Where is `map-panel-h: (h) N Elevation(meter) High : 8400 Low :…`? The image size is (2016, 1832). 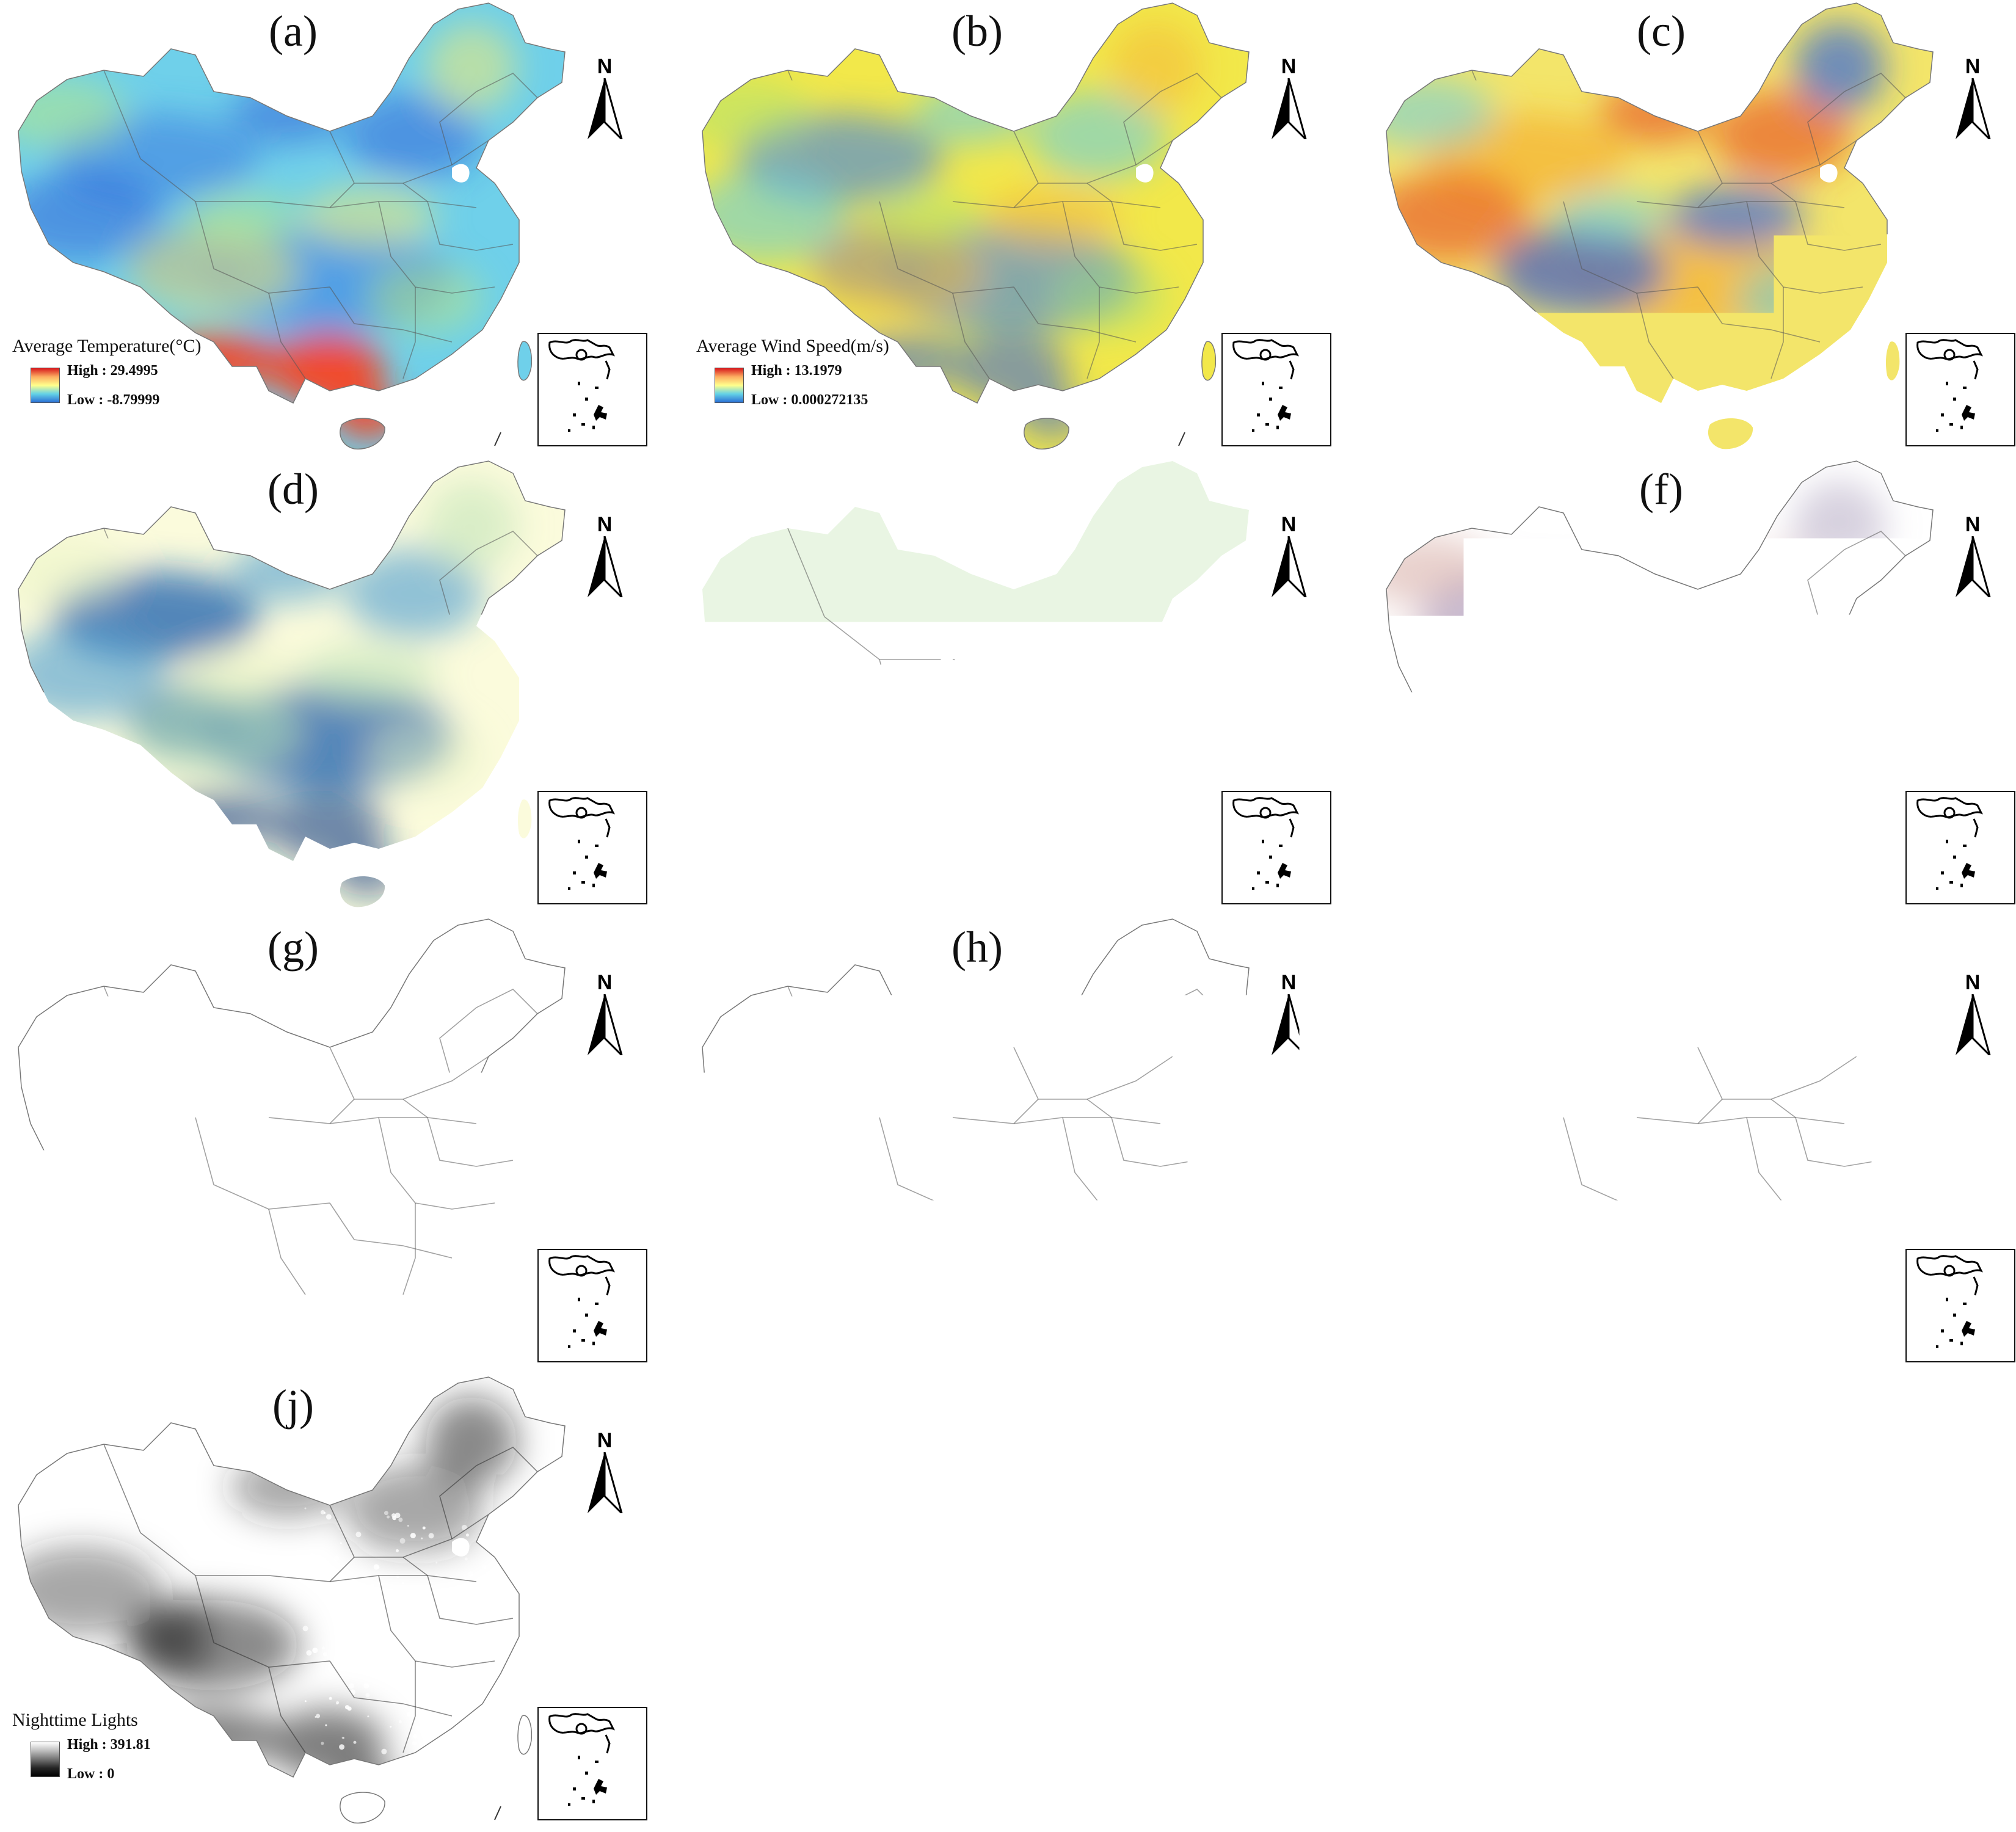
map-panel-h: (h) N Elevation(meter) High : 8400 Low :… is located at coordinates (1020, 1142).